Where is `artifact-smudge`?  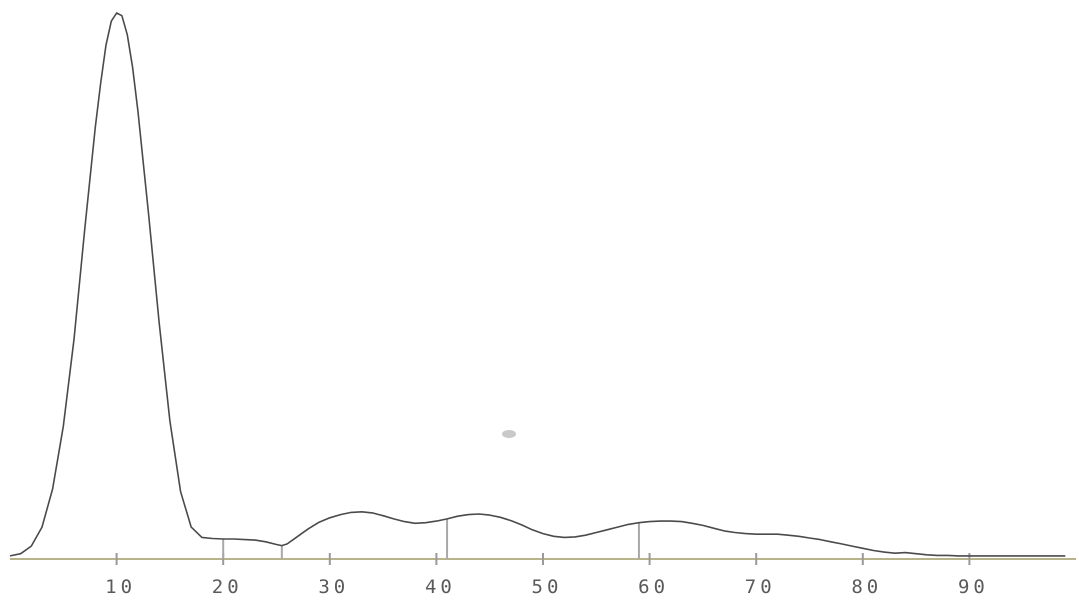 artifact-smudge is located at coordinates (509, 434).